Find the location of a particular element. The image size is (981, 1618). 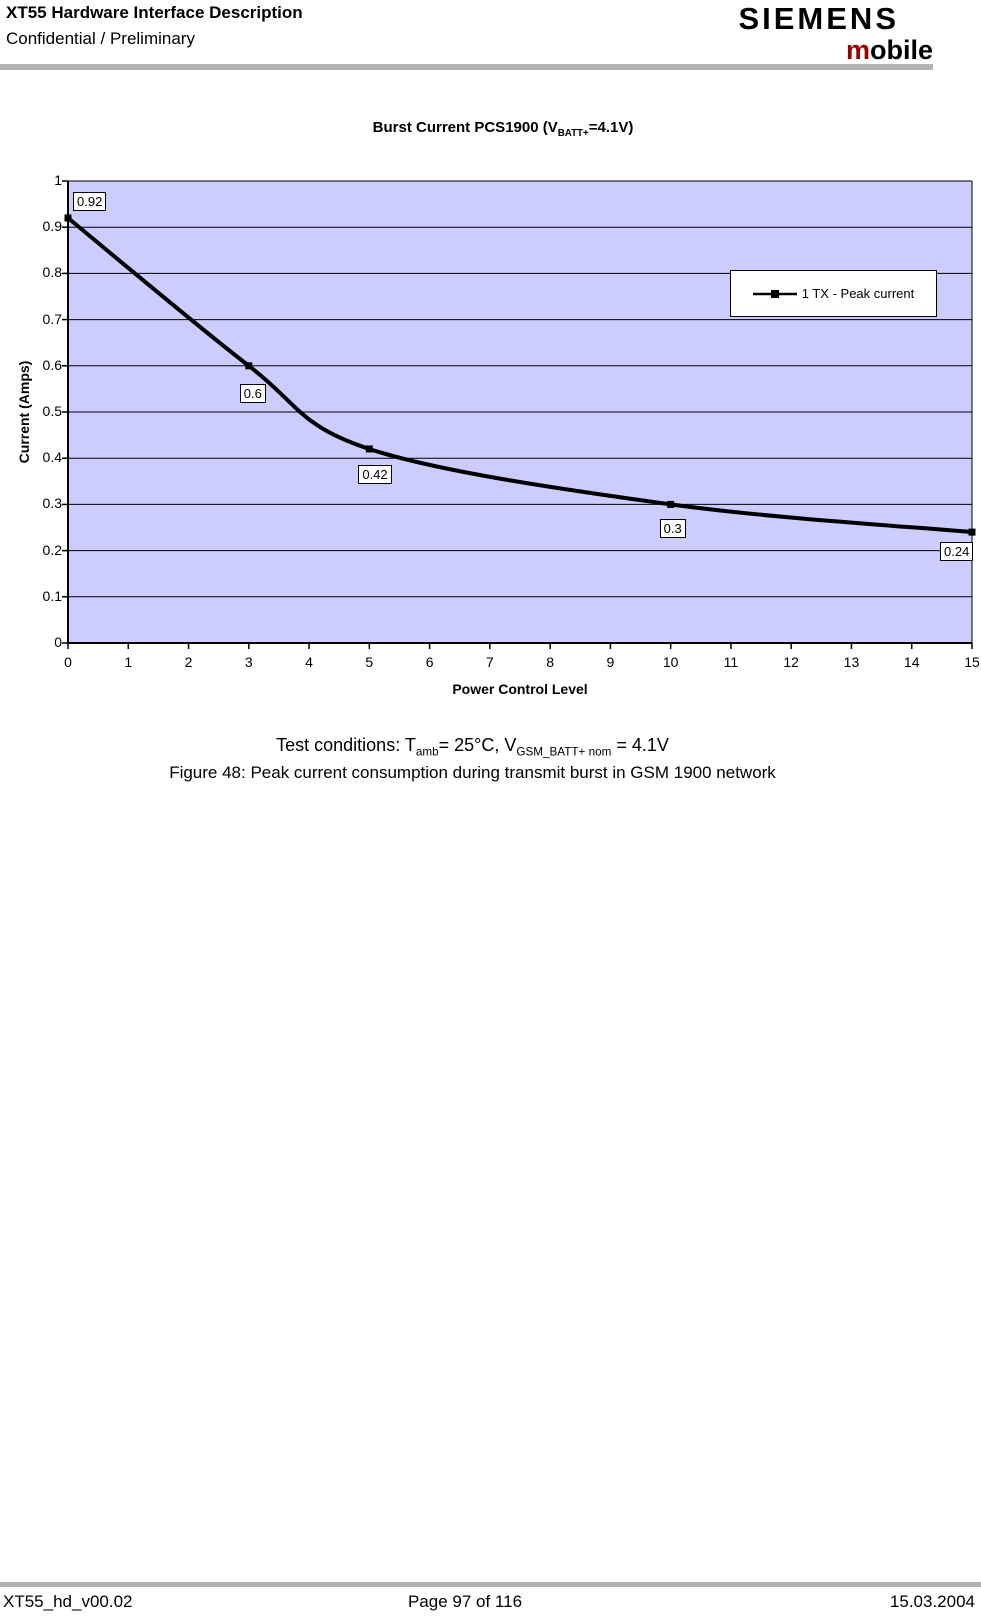

siemens-mobile-logo: SIEMENS mobile is located at coordinates (835, 33).